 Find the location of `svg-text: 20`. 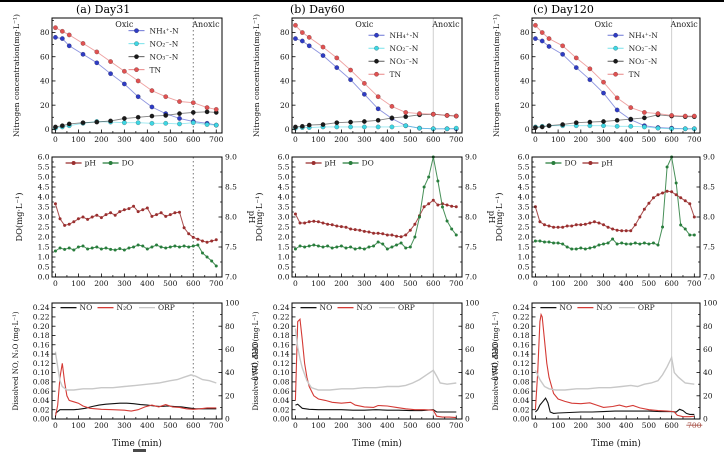

svg-text: 20 is located at coordinates (708, 395).